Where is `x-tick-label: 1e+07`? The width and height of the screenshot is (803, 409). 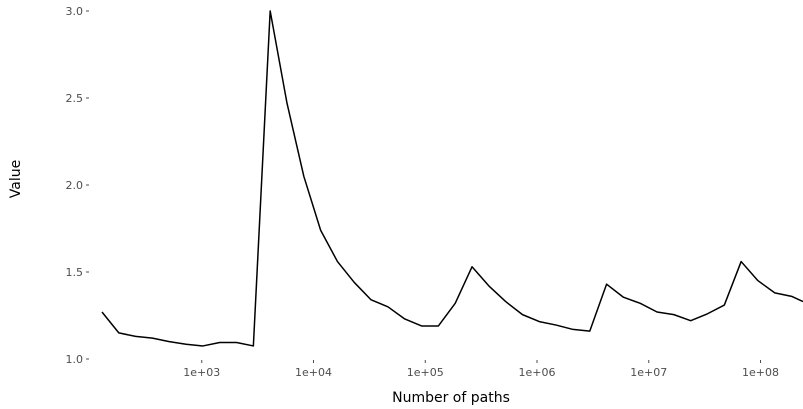 x-tick-label: 1e+07 is located at coordinates (648, 372).